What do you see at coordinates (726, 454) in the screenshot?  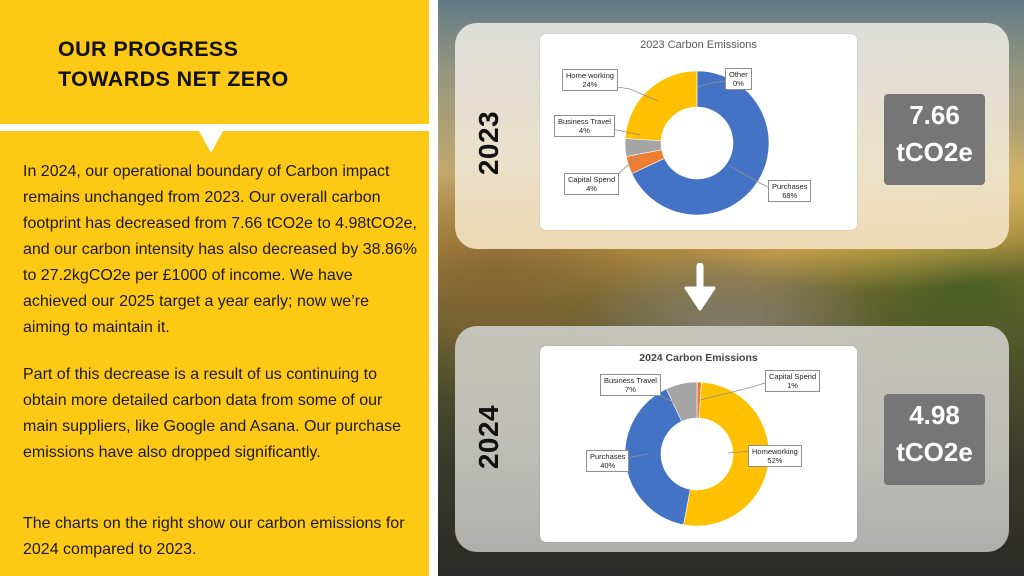 I see `donut-slice-homeworking` at bounding box center [726, 454].